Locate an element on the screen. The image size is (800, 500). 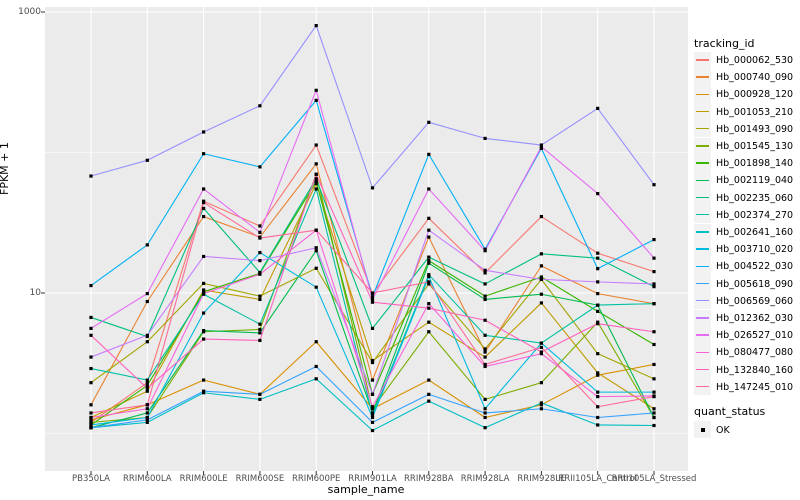
legend-entry-label: Hb_003710_020 is located at coordinates (755, 250).